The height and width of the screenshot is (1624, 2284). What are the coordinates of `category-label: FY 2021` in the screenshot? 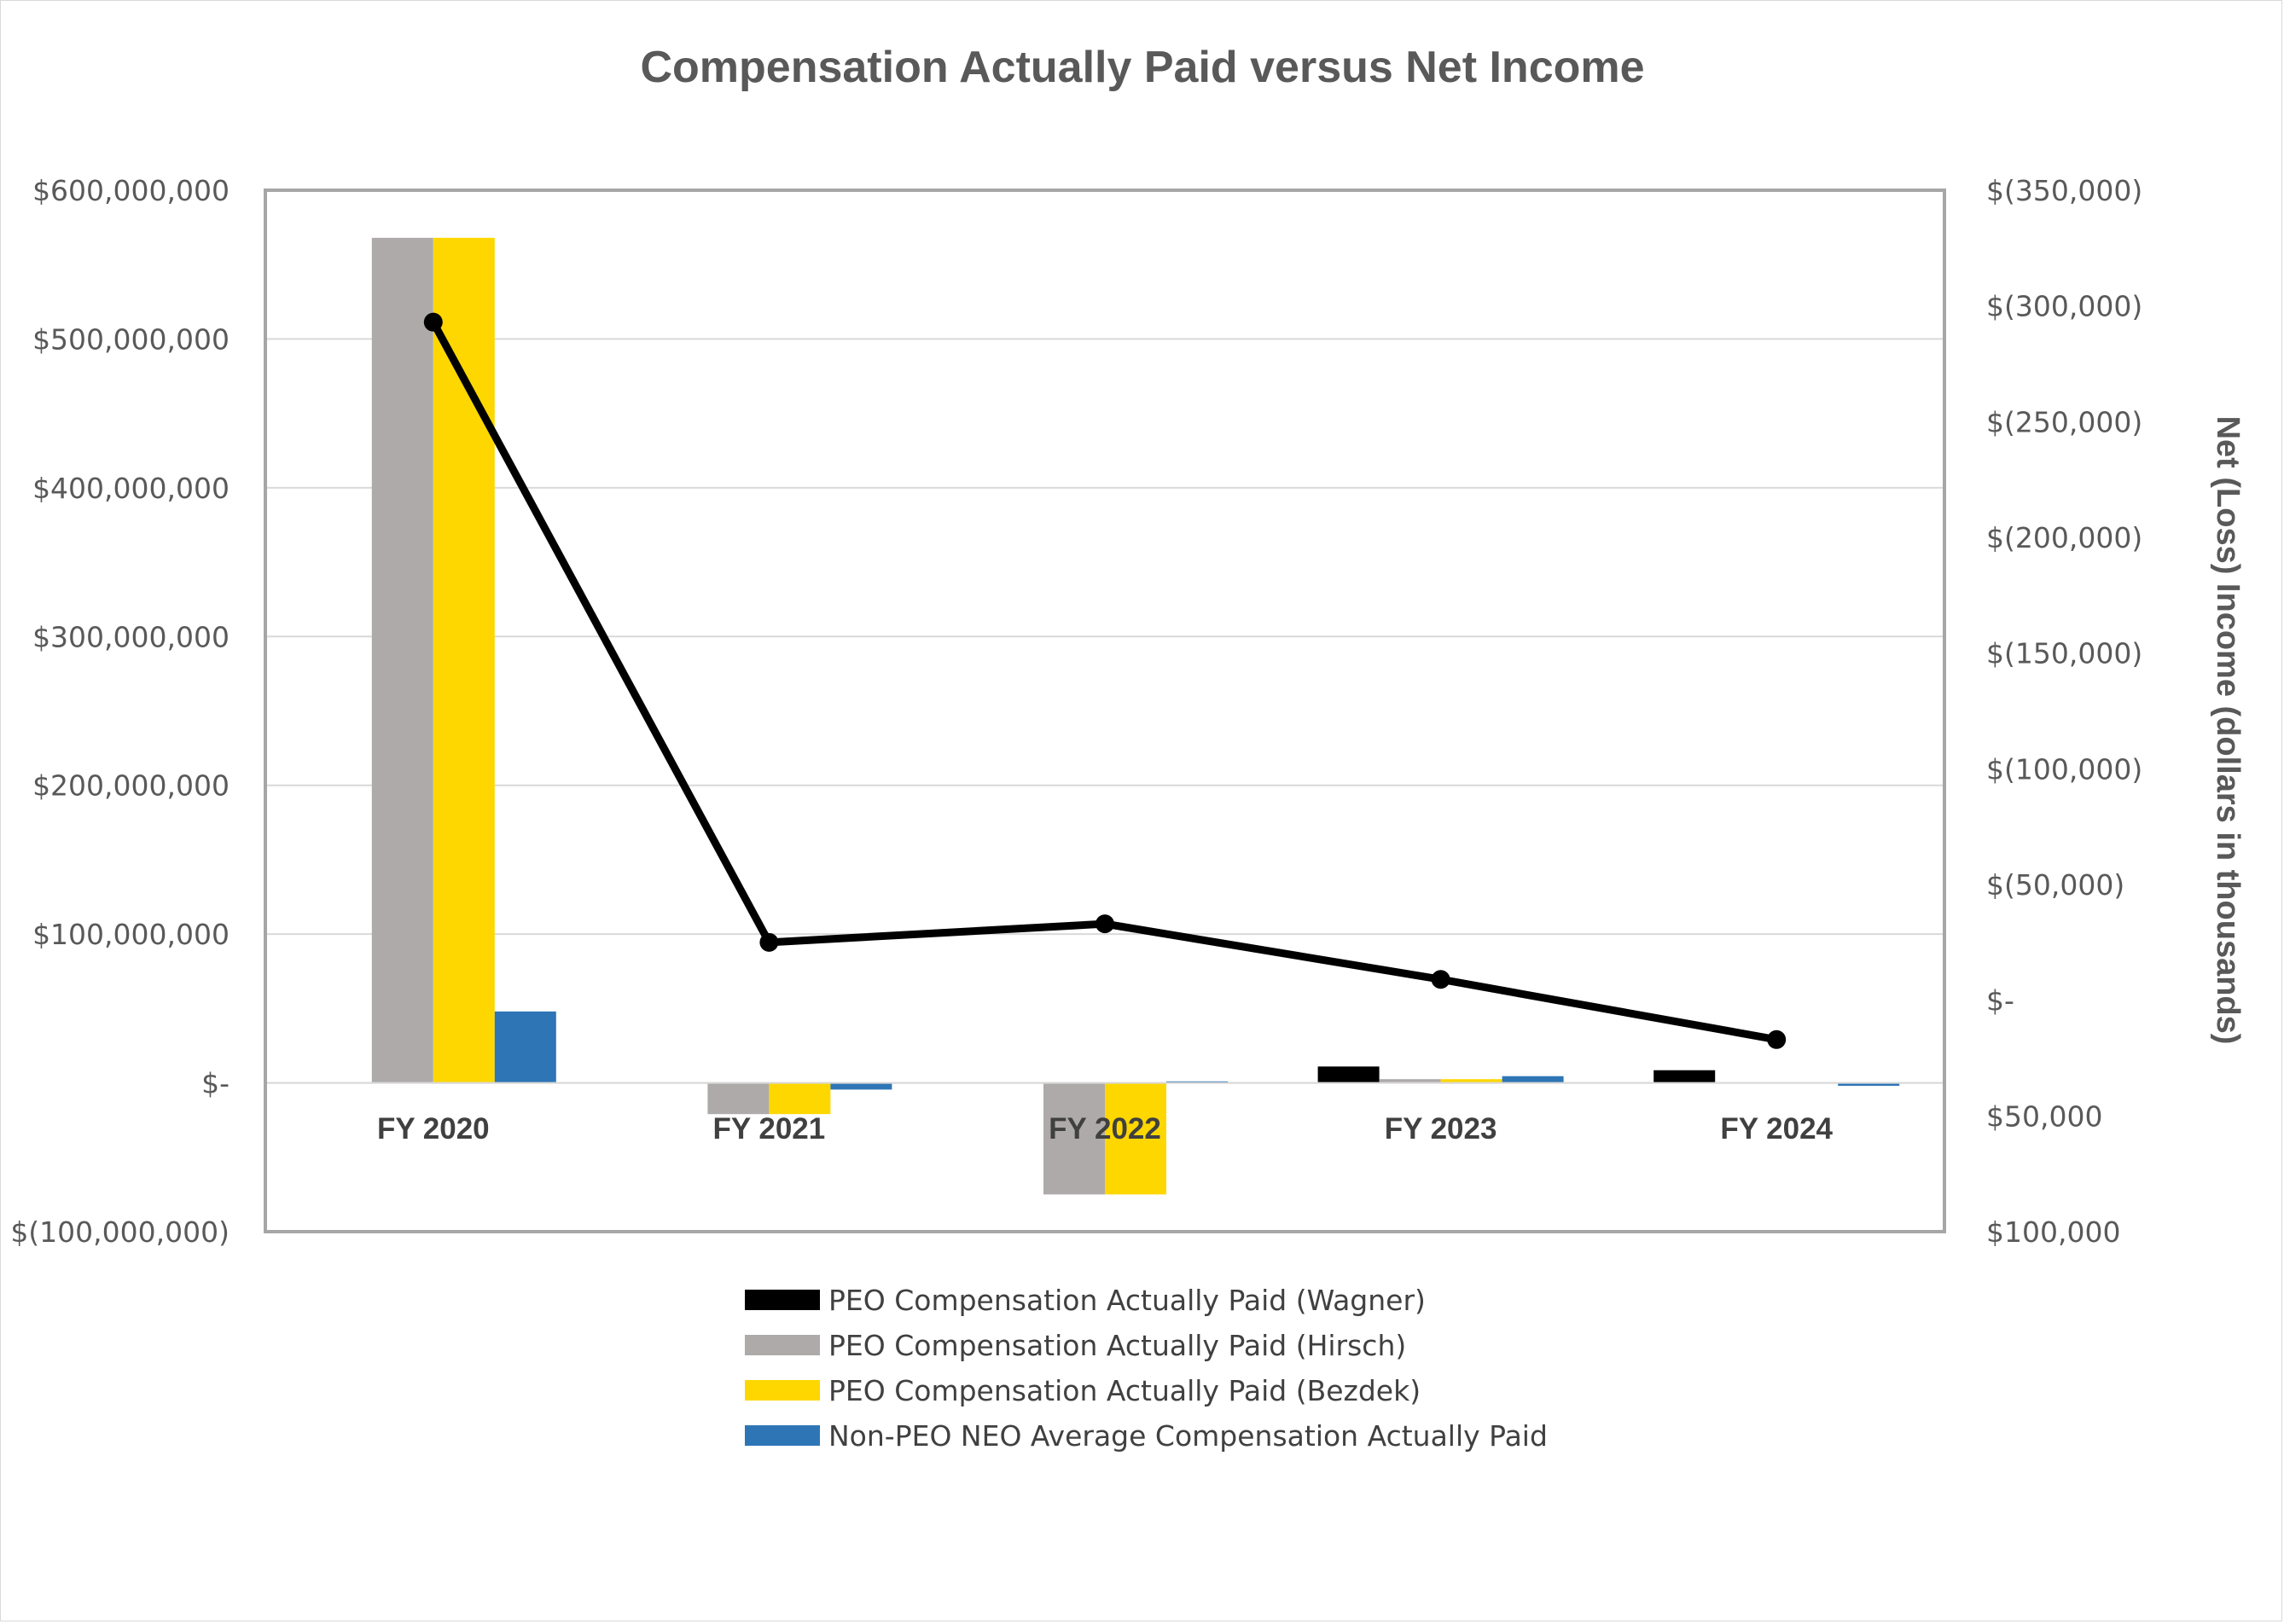 It's located at (769, 1129).